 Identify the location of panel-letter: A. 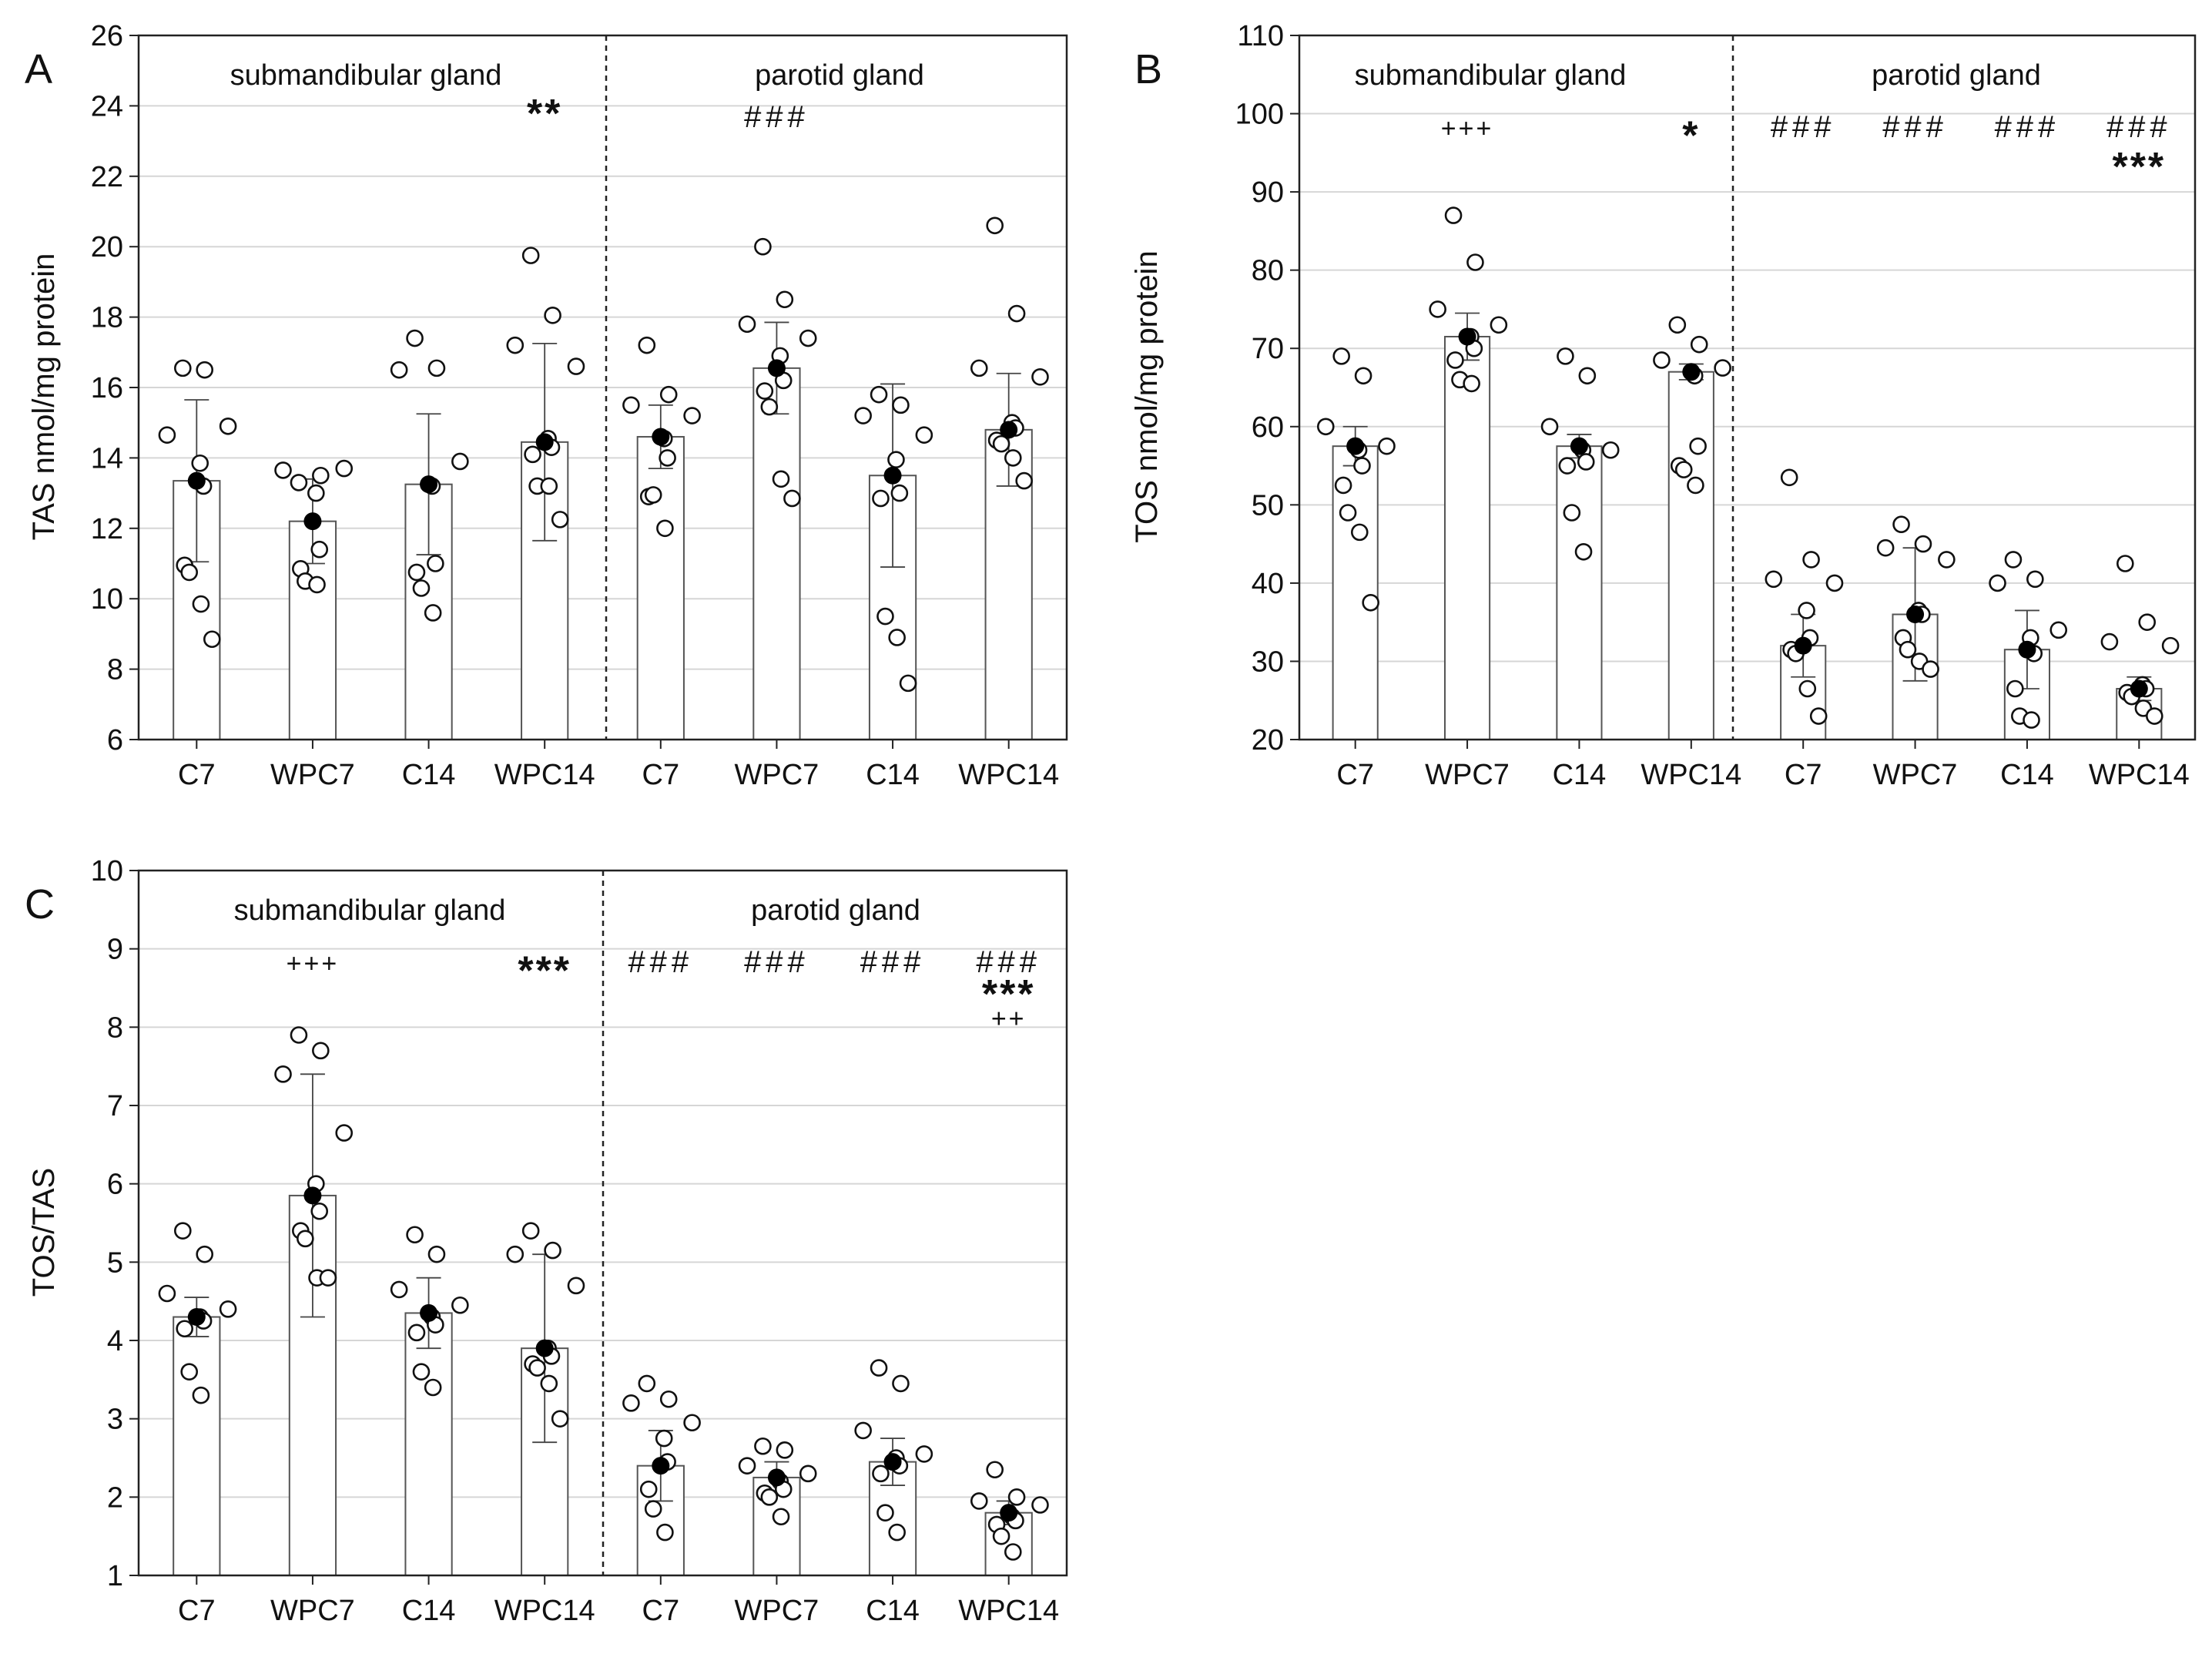
(38, 69).